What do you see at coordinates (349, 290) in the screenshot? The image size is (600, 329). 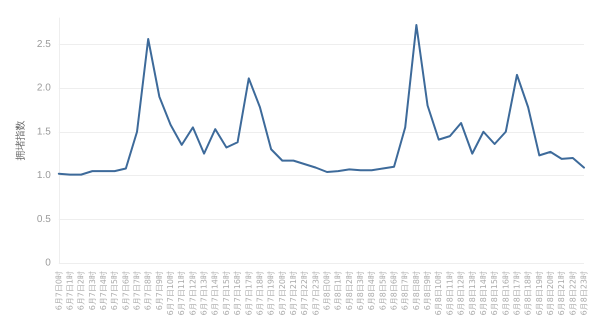 I see `x-tick-label: 6月8日2时` at bounding box center [349, 290].